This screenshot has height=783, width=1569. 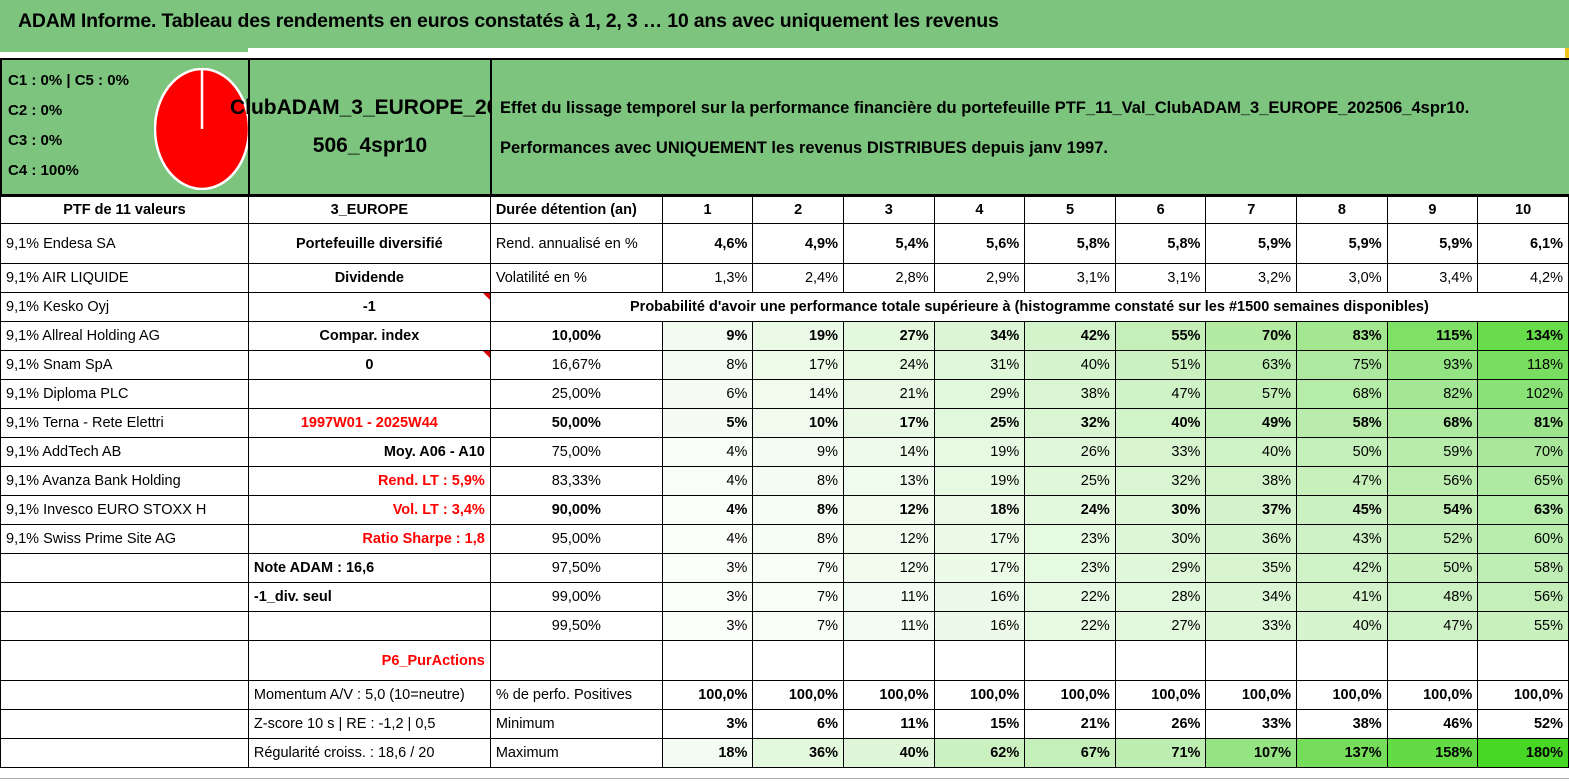 I want to click on holding-2: 9,1% Kesko Oyj, so click(x=124, y=307).